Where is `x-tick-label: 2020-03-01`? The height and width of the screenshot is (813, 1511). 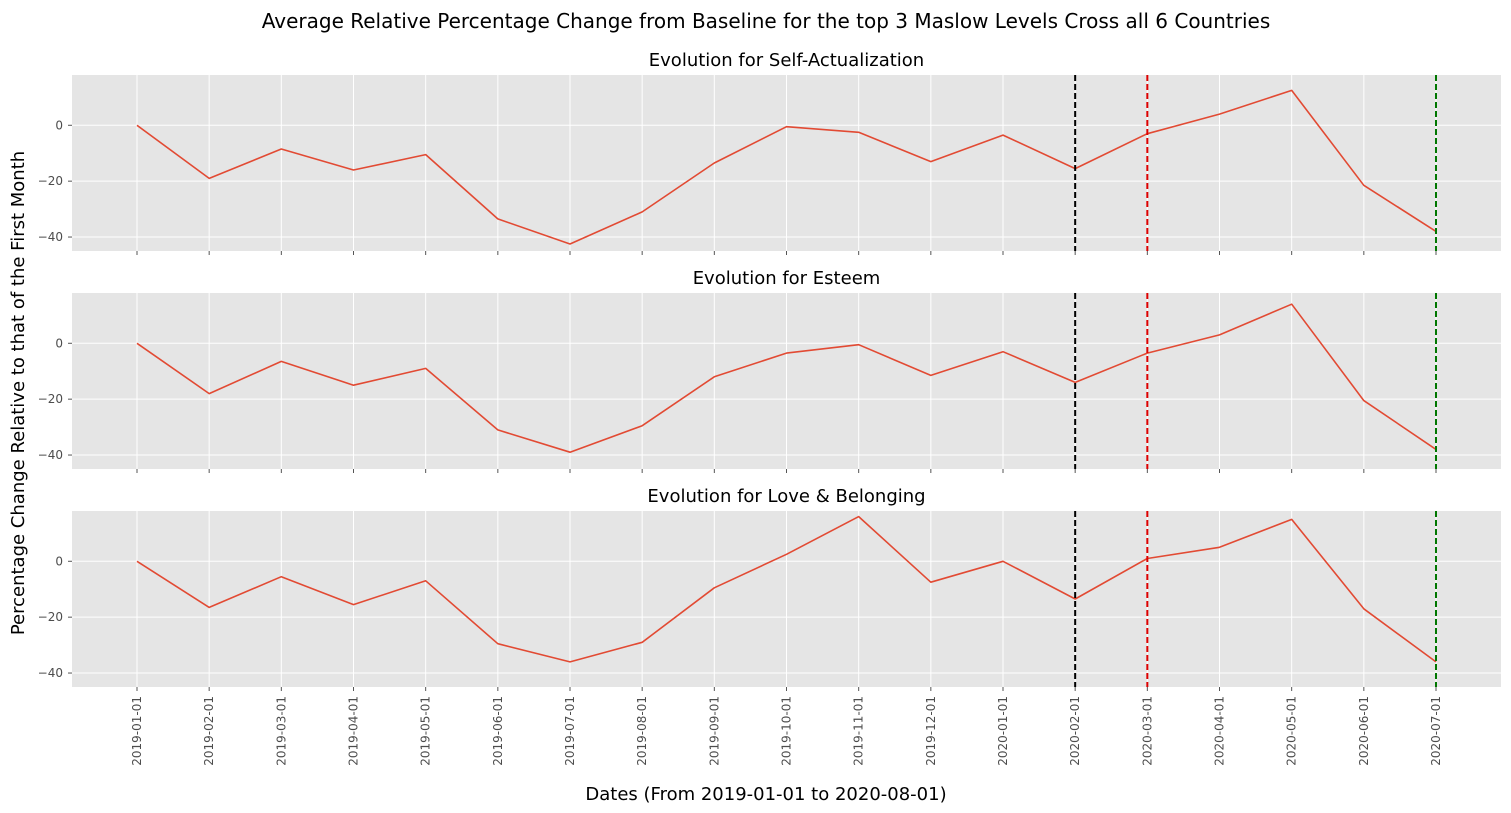
x-tick-label: 2020-03-01 is located at coordinates (1147, 731).